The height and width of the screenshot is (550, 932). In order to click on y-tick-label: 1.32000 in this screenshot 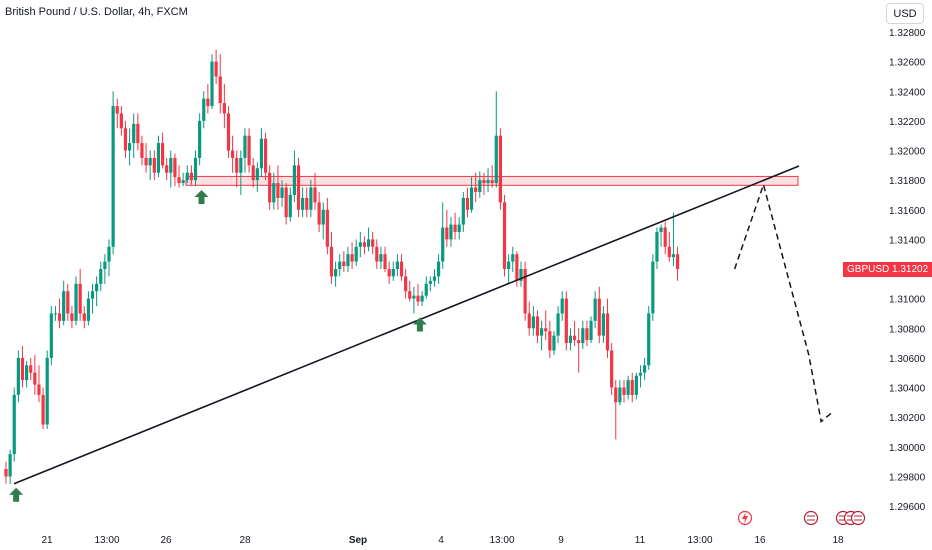, I will do `click(907, 152)`.